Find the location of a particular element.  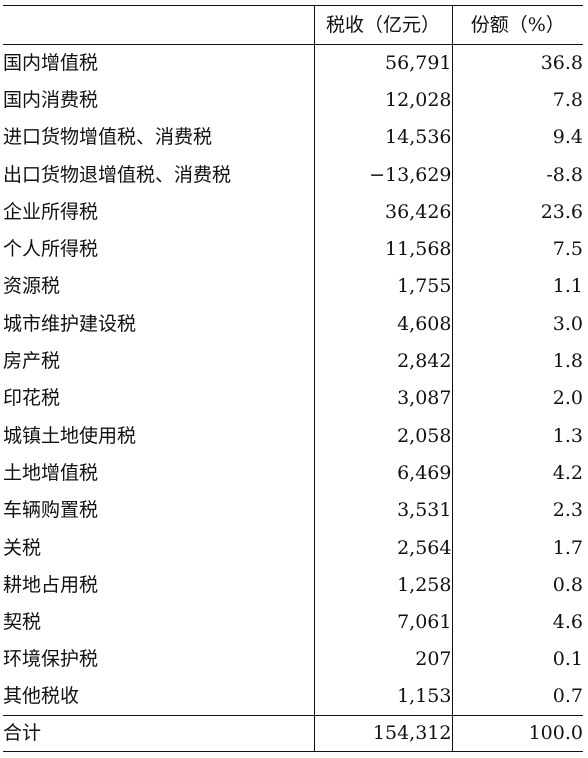

table-row: 国内消费税 12,028 7.8 is located at coordinates (293, 100).